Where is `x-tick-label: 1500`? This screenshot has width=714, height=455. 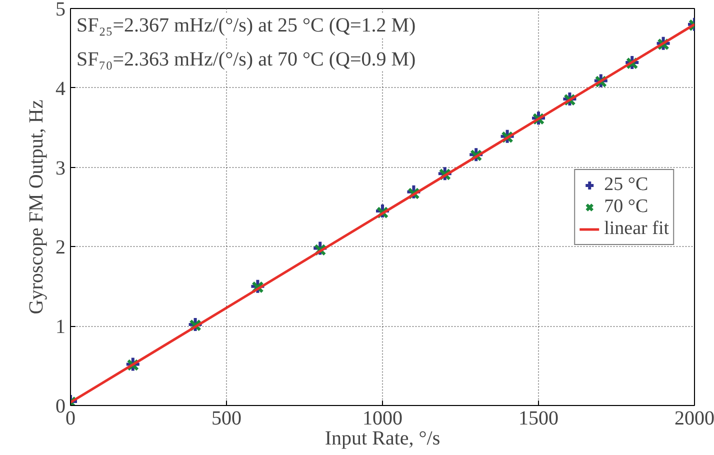 x-tick-label: 1500 is located at coordinates (538, 419).